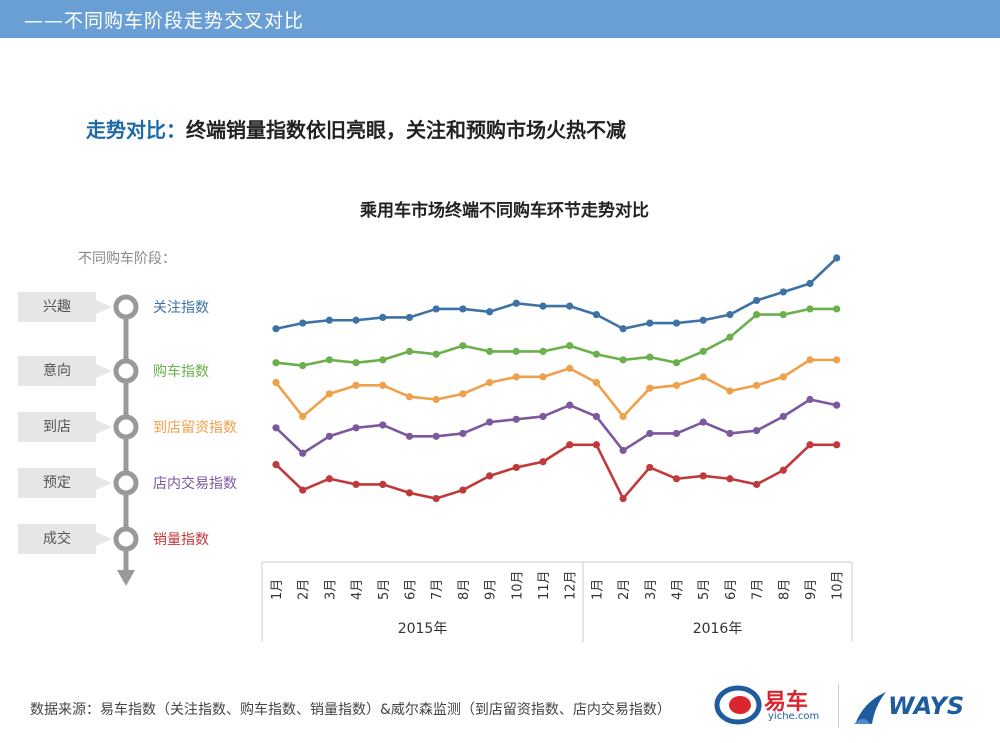 The image size is (1000, 743). Describe the element at coordinates (126, 578) in the screenshot. I see `stage-arrow-icon` at that location.